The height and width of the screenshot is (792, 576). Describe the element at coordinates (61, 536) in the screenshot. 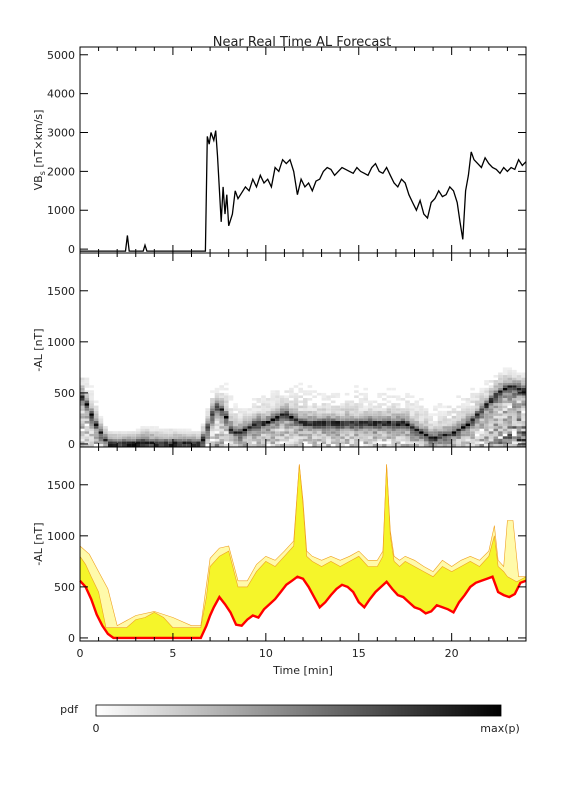

I see `y-tick-label: 1000` at that location.